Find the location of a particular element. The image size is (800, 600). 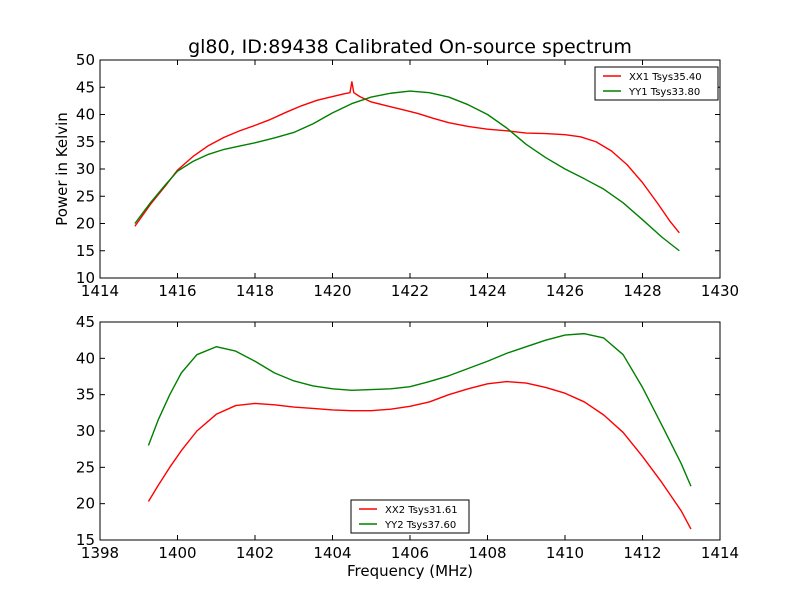

legend-label: XX1 Tsys35.40 is located at coordinates (665, 77).